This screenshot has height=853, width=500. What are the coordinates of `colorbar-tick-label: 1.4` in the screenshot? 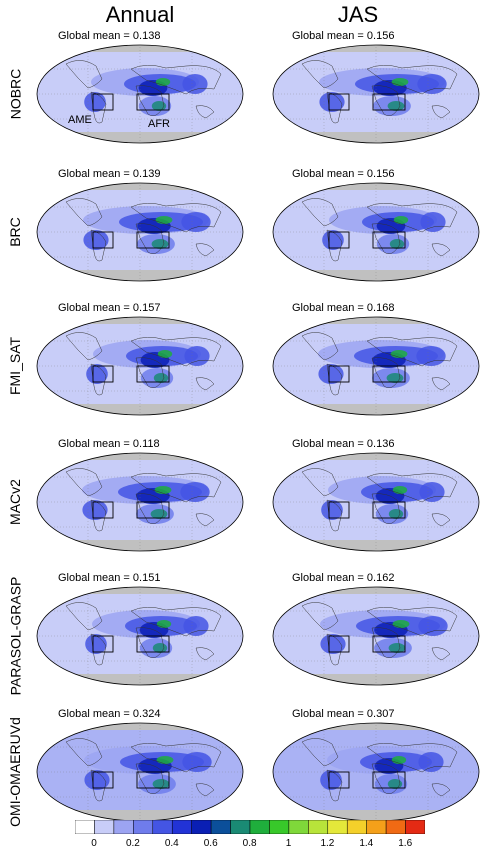 It's located at (366, 843).